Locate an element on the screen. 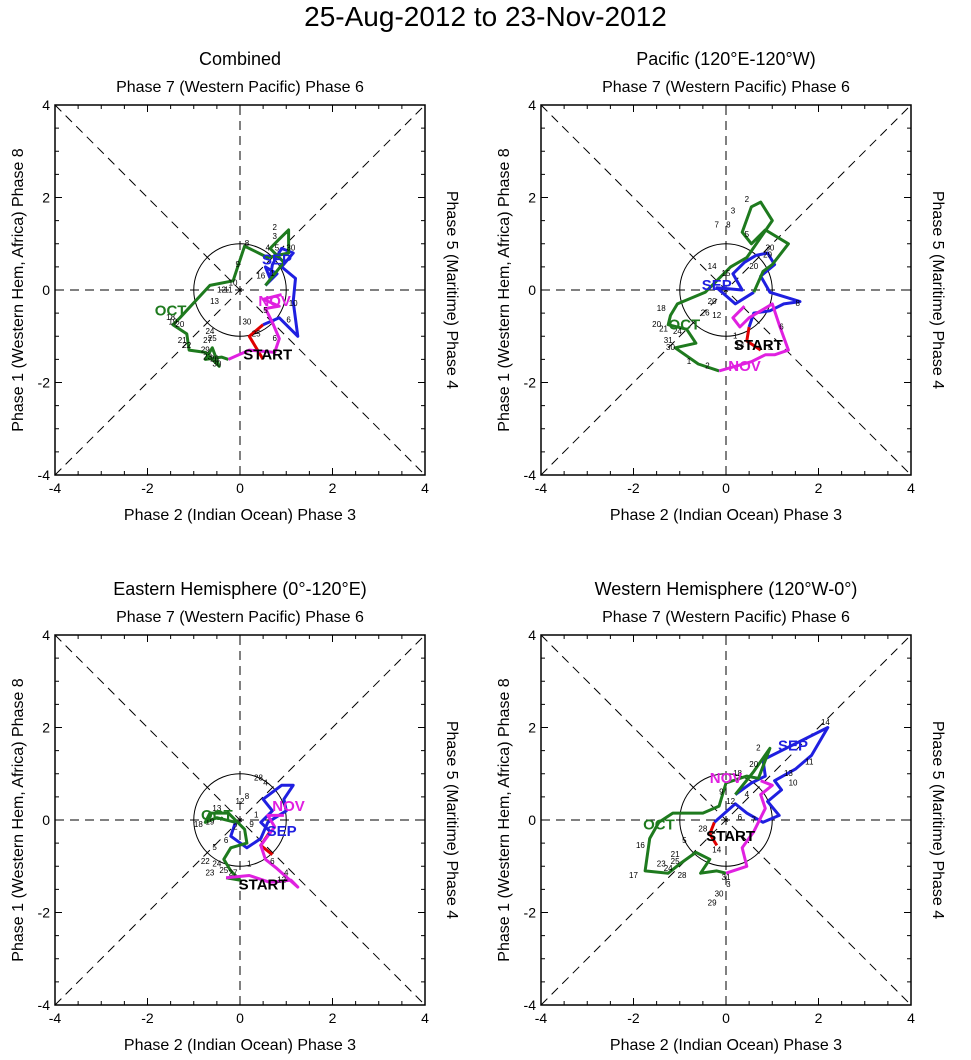 This screenshot has width=971, height=1060. series-line-oct is located at coordinates (728, 286).